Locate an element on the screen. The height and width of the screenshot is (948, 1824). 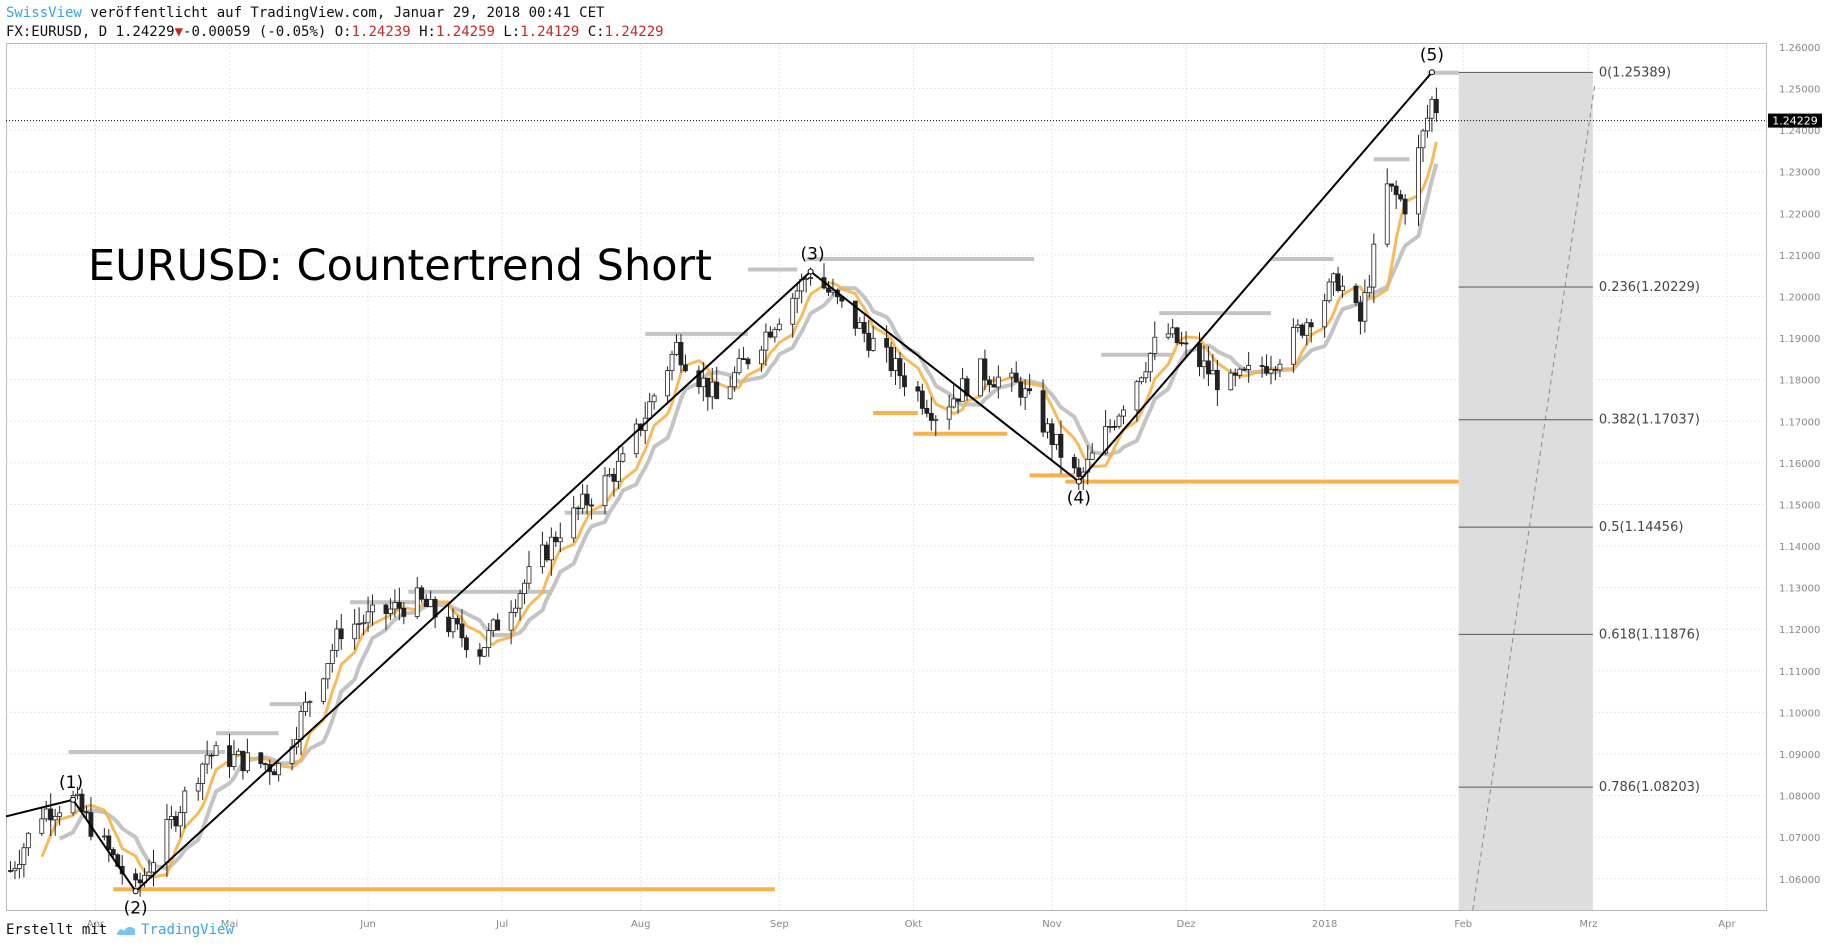
wave-point is located at coordinates (1431, 72).